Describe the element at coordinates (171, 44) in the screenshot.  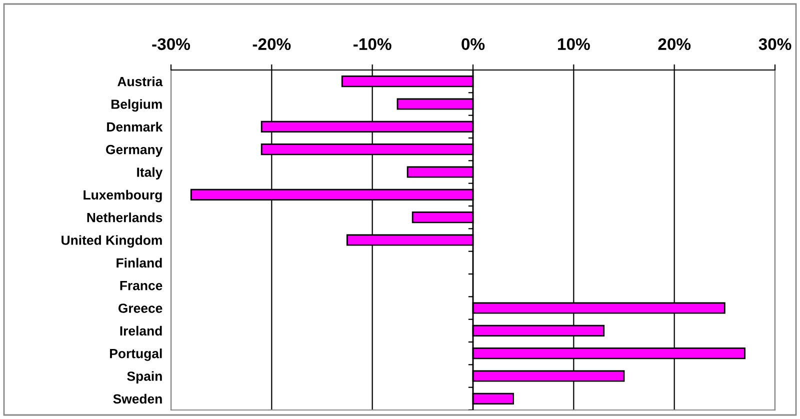
I see `x-tick-label: -30%` at that location.